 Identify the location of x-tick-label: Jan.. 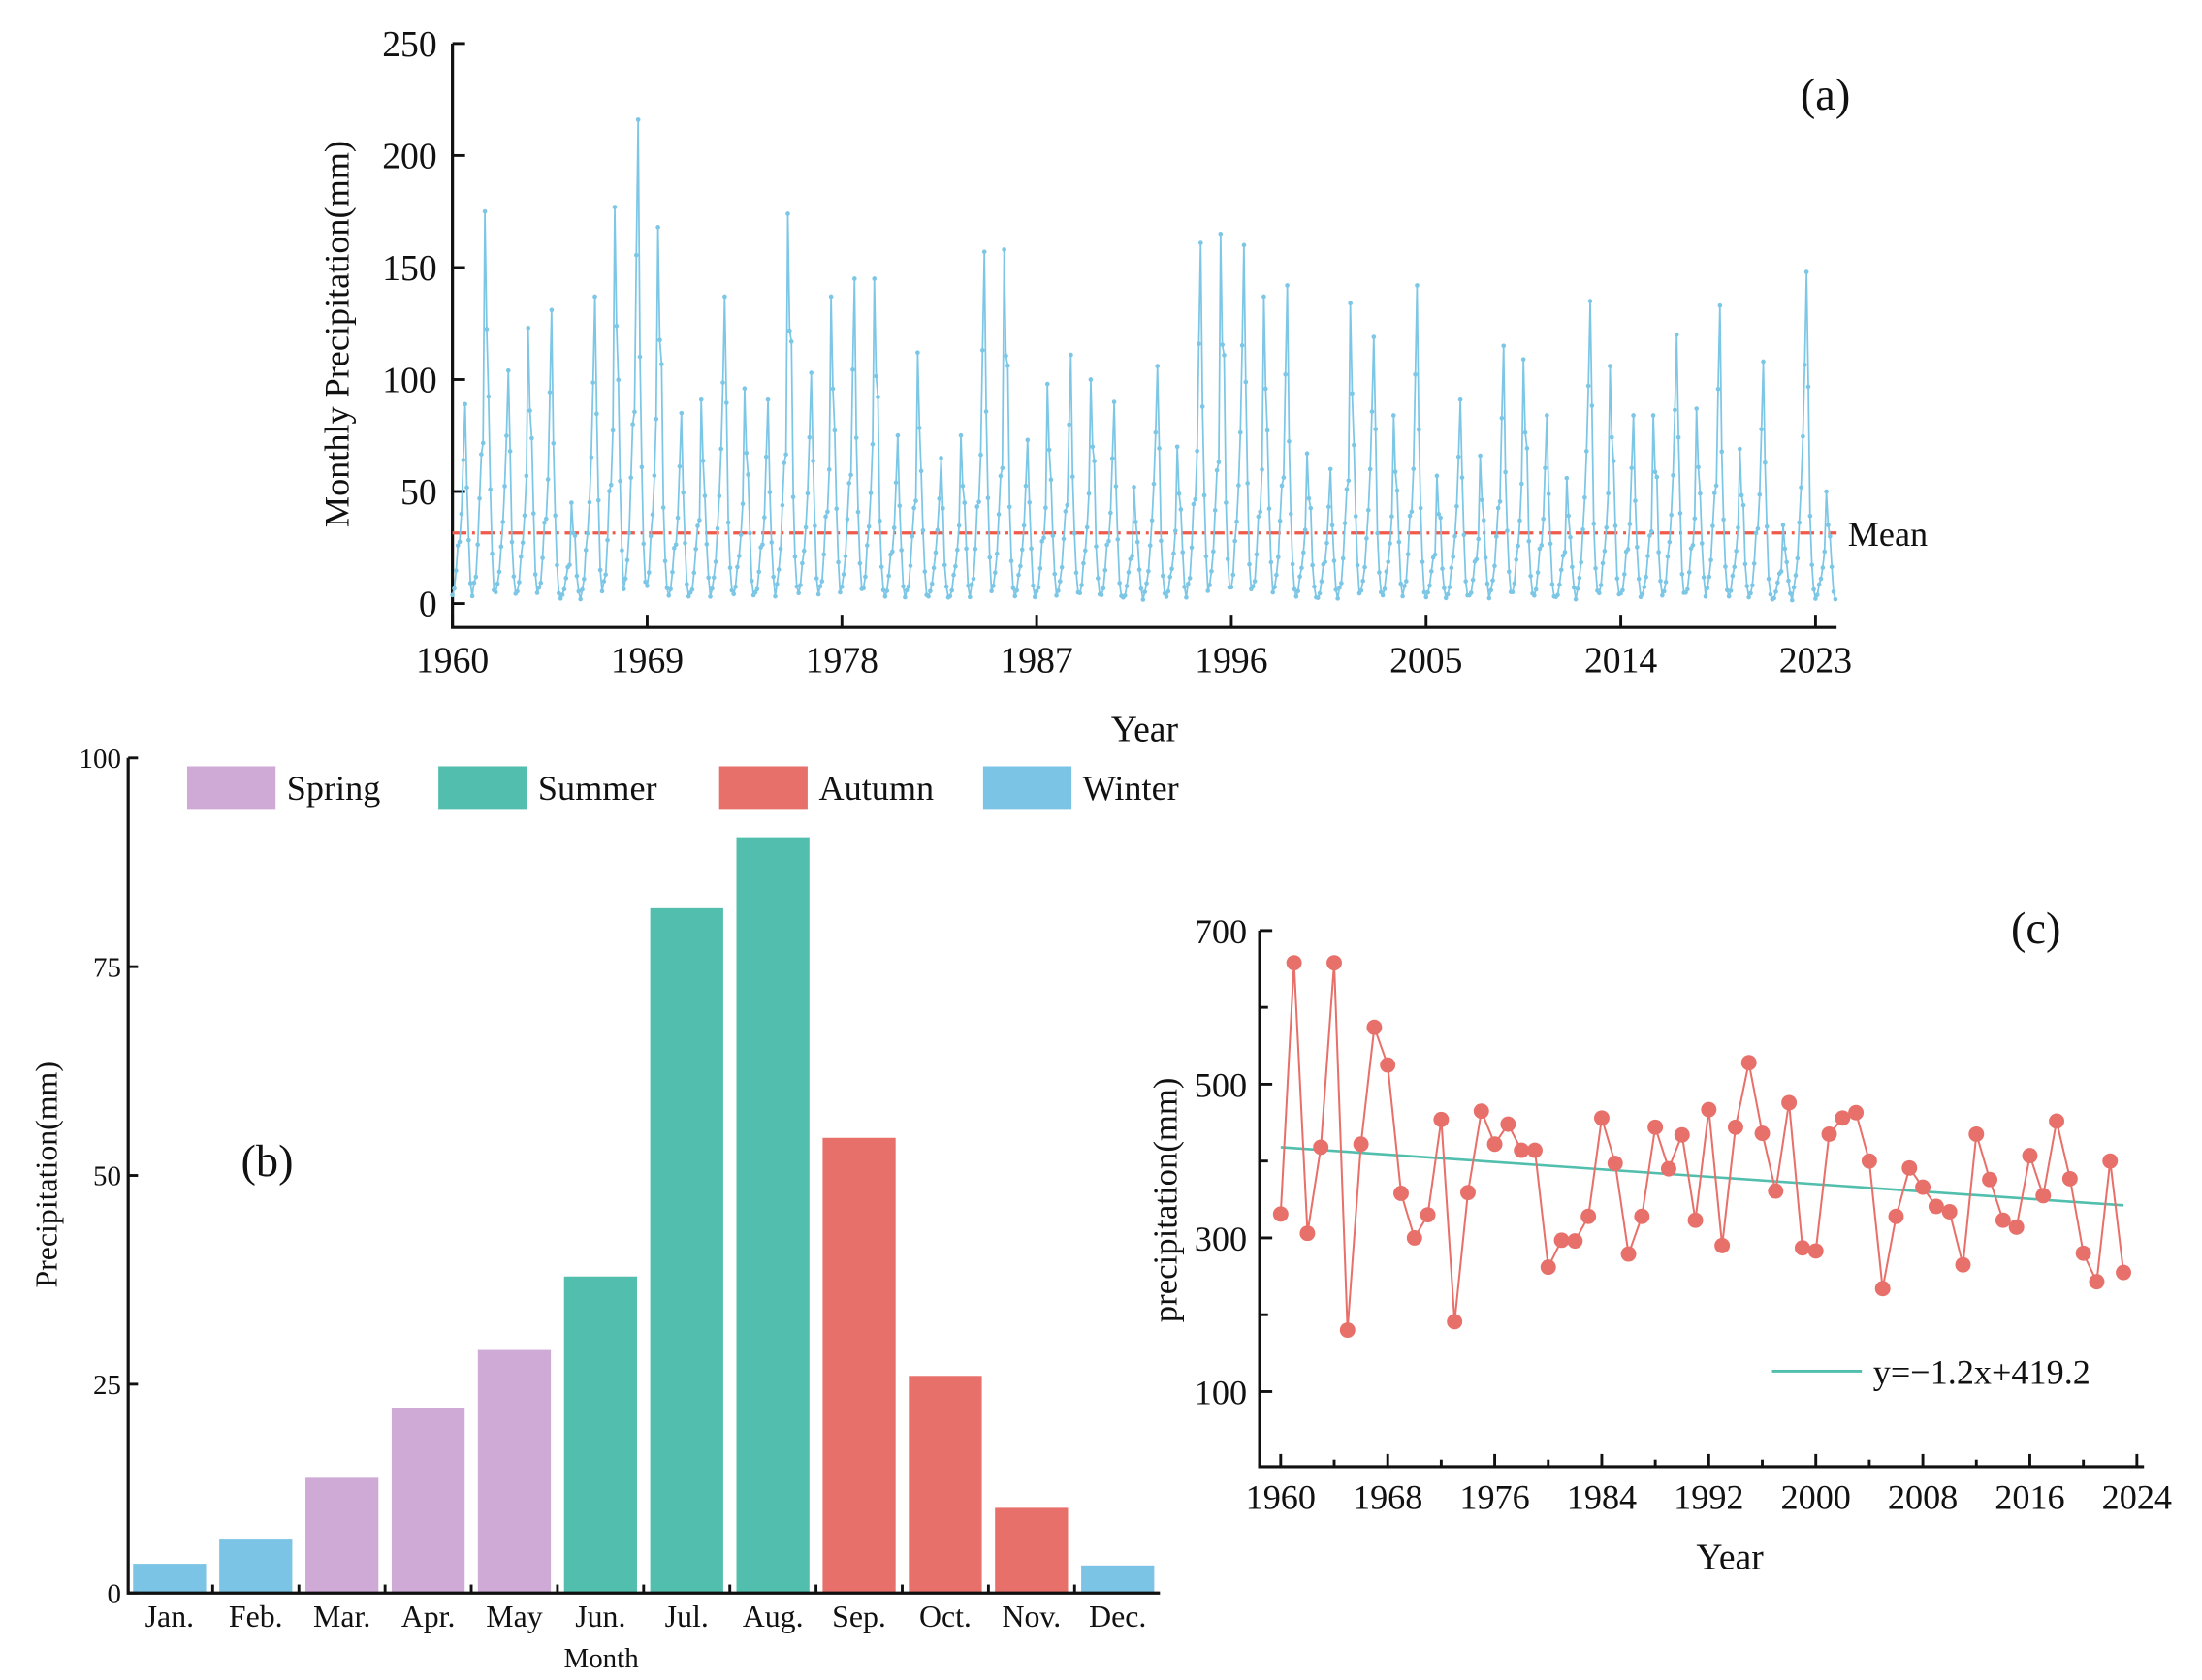
(169, 1617).